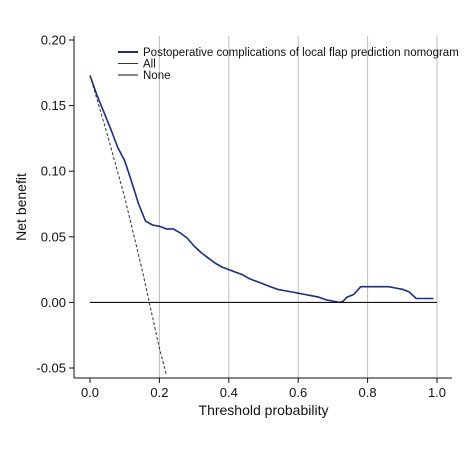 This screenshot has width=474, height=457. Describe the element at coordinates (53, 105) in the screenshot. I see `y-tick-label-4: 0.15` at that location.